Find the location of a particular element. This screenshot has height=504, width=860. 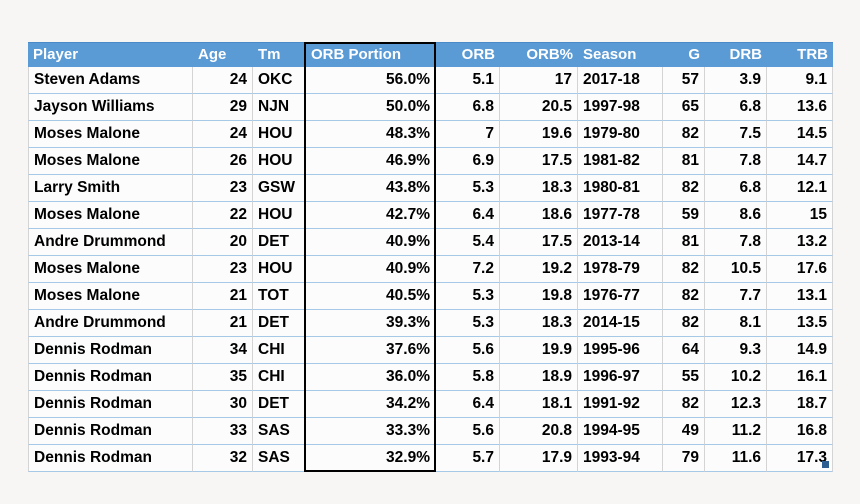

cell: 24 is located at coordinates (223, 134).